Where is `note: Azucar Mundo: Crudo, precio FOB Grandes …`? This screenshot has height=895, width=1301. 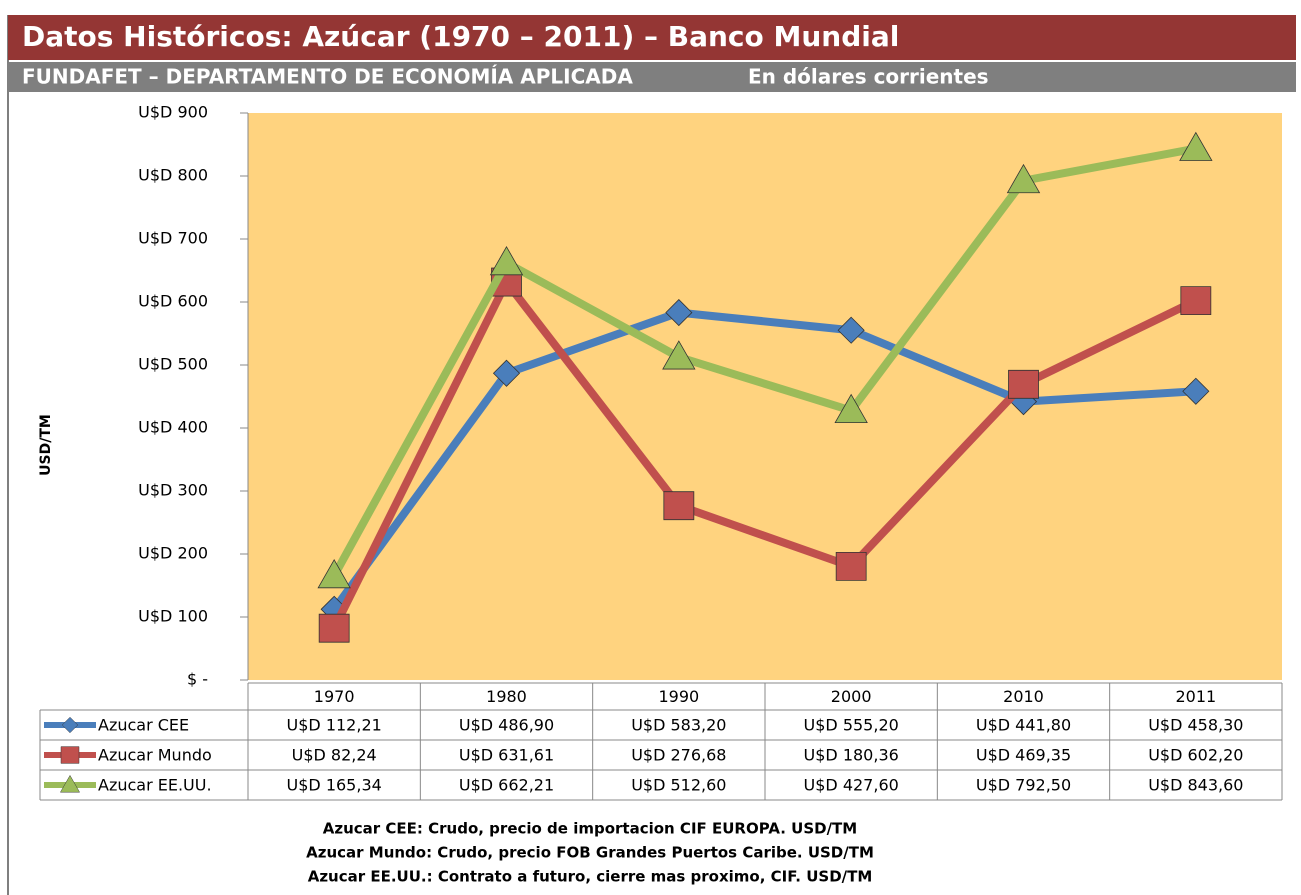
note: Azucar Mundo: Crudo, precio FOB Grandes … is located at coordinates (590, 853).